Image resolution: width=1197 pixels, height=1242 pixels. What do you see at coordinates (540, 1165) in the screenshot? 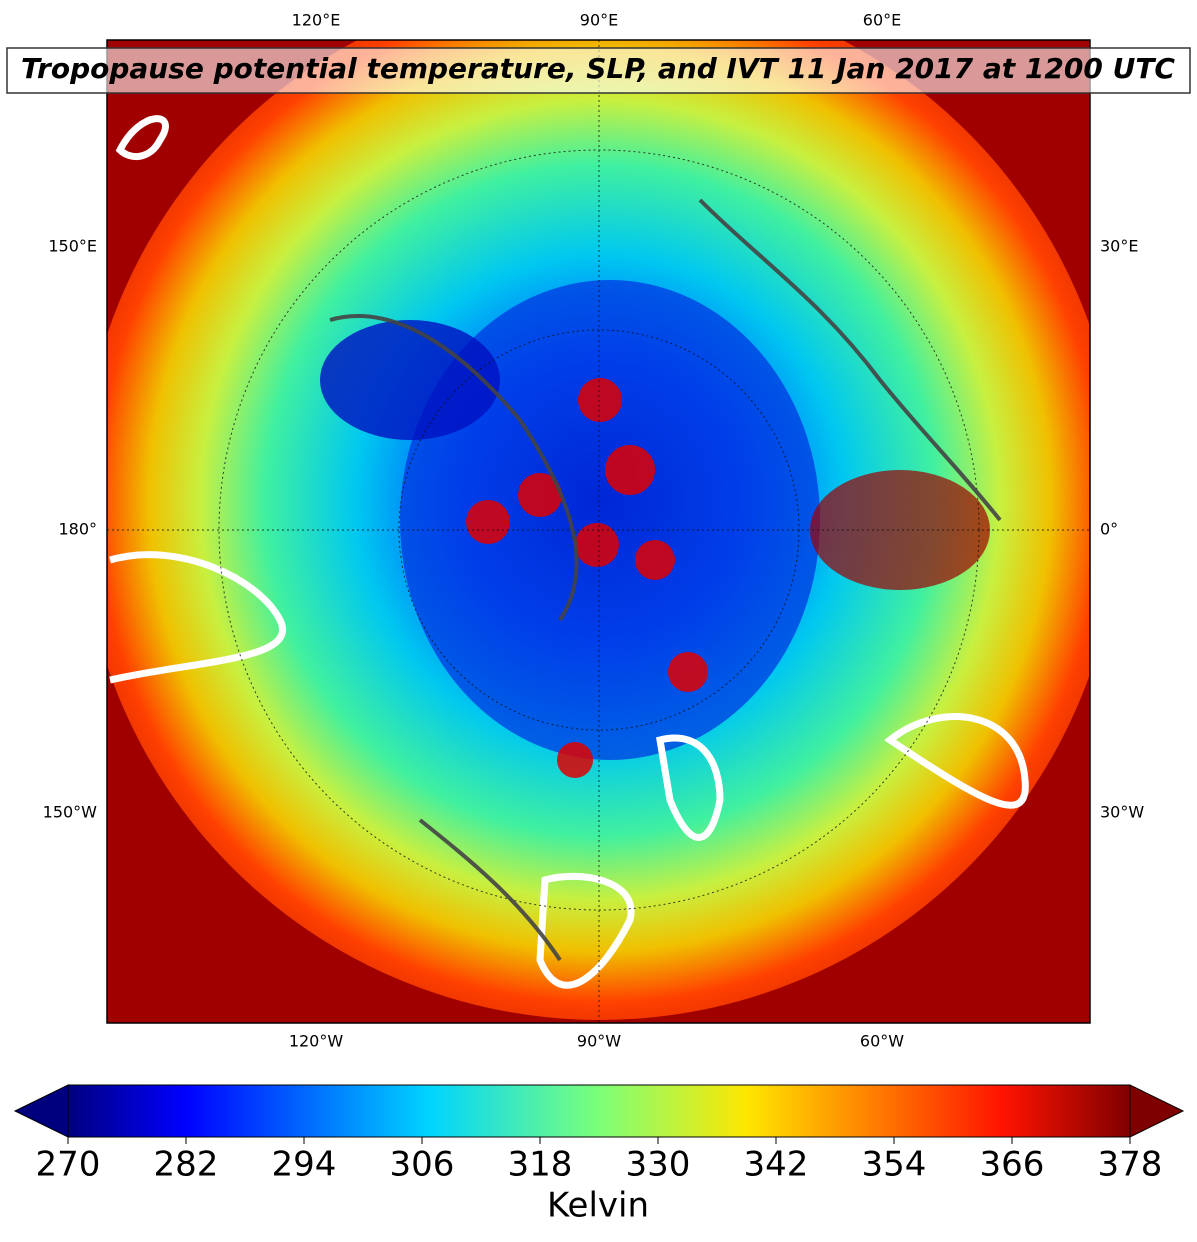
I see `colorbar-tick-label: 318` at bounding box center [540, 1165].